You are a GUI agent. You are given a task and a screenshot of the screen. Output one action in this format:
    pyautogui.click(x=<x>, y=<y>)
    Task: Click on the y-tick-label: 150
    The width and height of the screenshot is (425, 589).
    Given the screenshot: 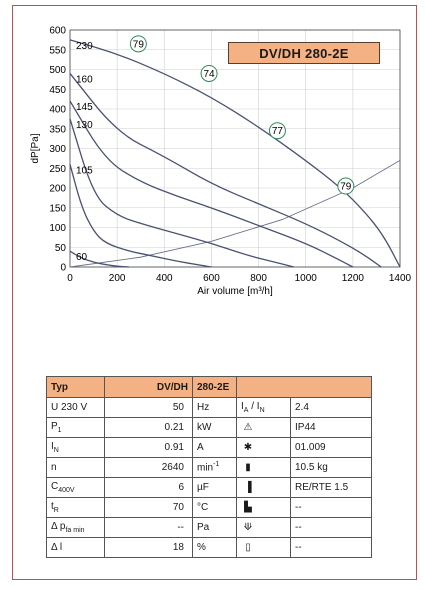 What is the action you would take?
    pyautogui.click(x=57, y=208)
    